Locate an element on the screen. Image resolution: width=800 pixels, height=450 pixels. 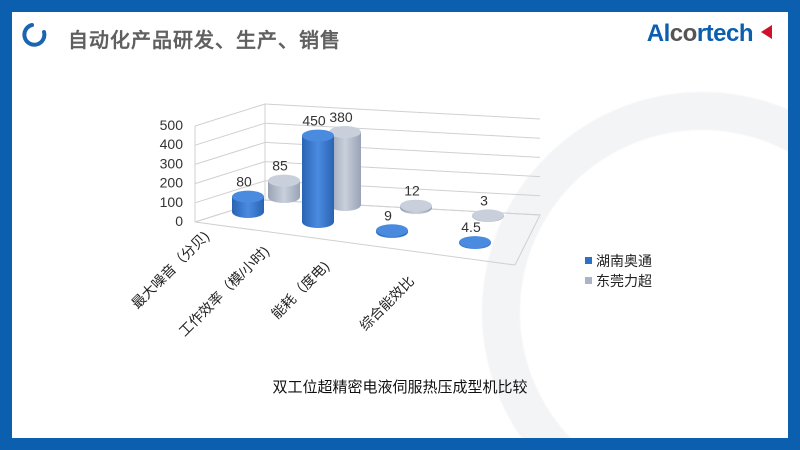
legend-item-1: 东莞力超 is located at coordinates (618, 281).